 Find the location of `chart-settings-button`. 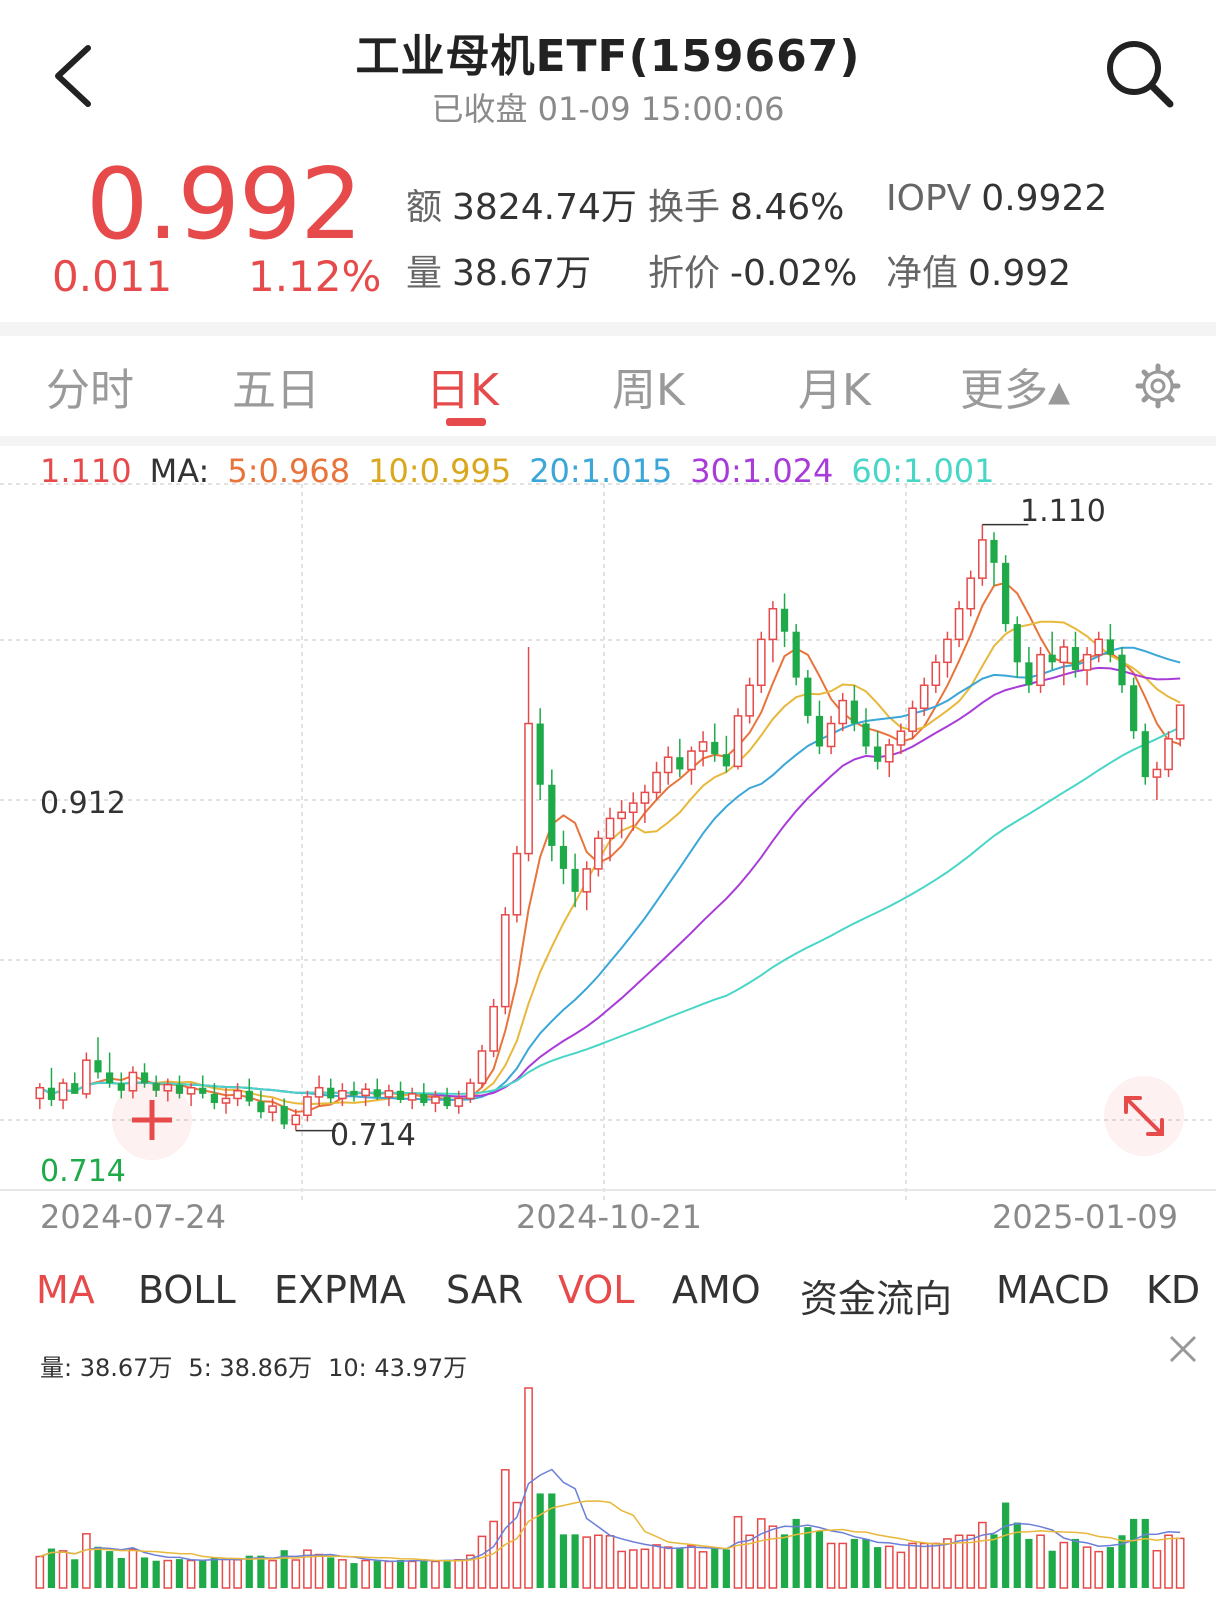

chart-settings-button is located at coordinates (1158, 386).